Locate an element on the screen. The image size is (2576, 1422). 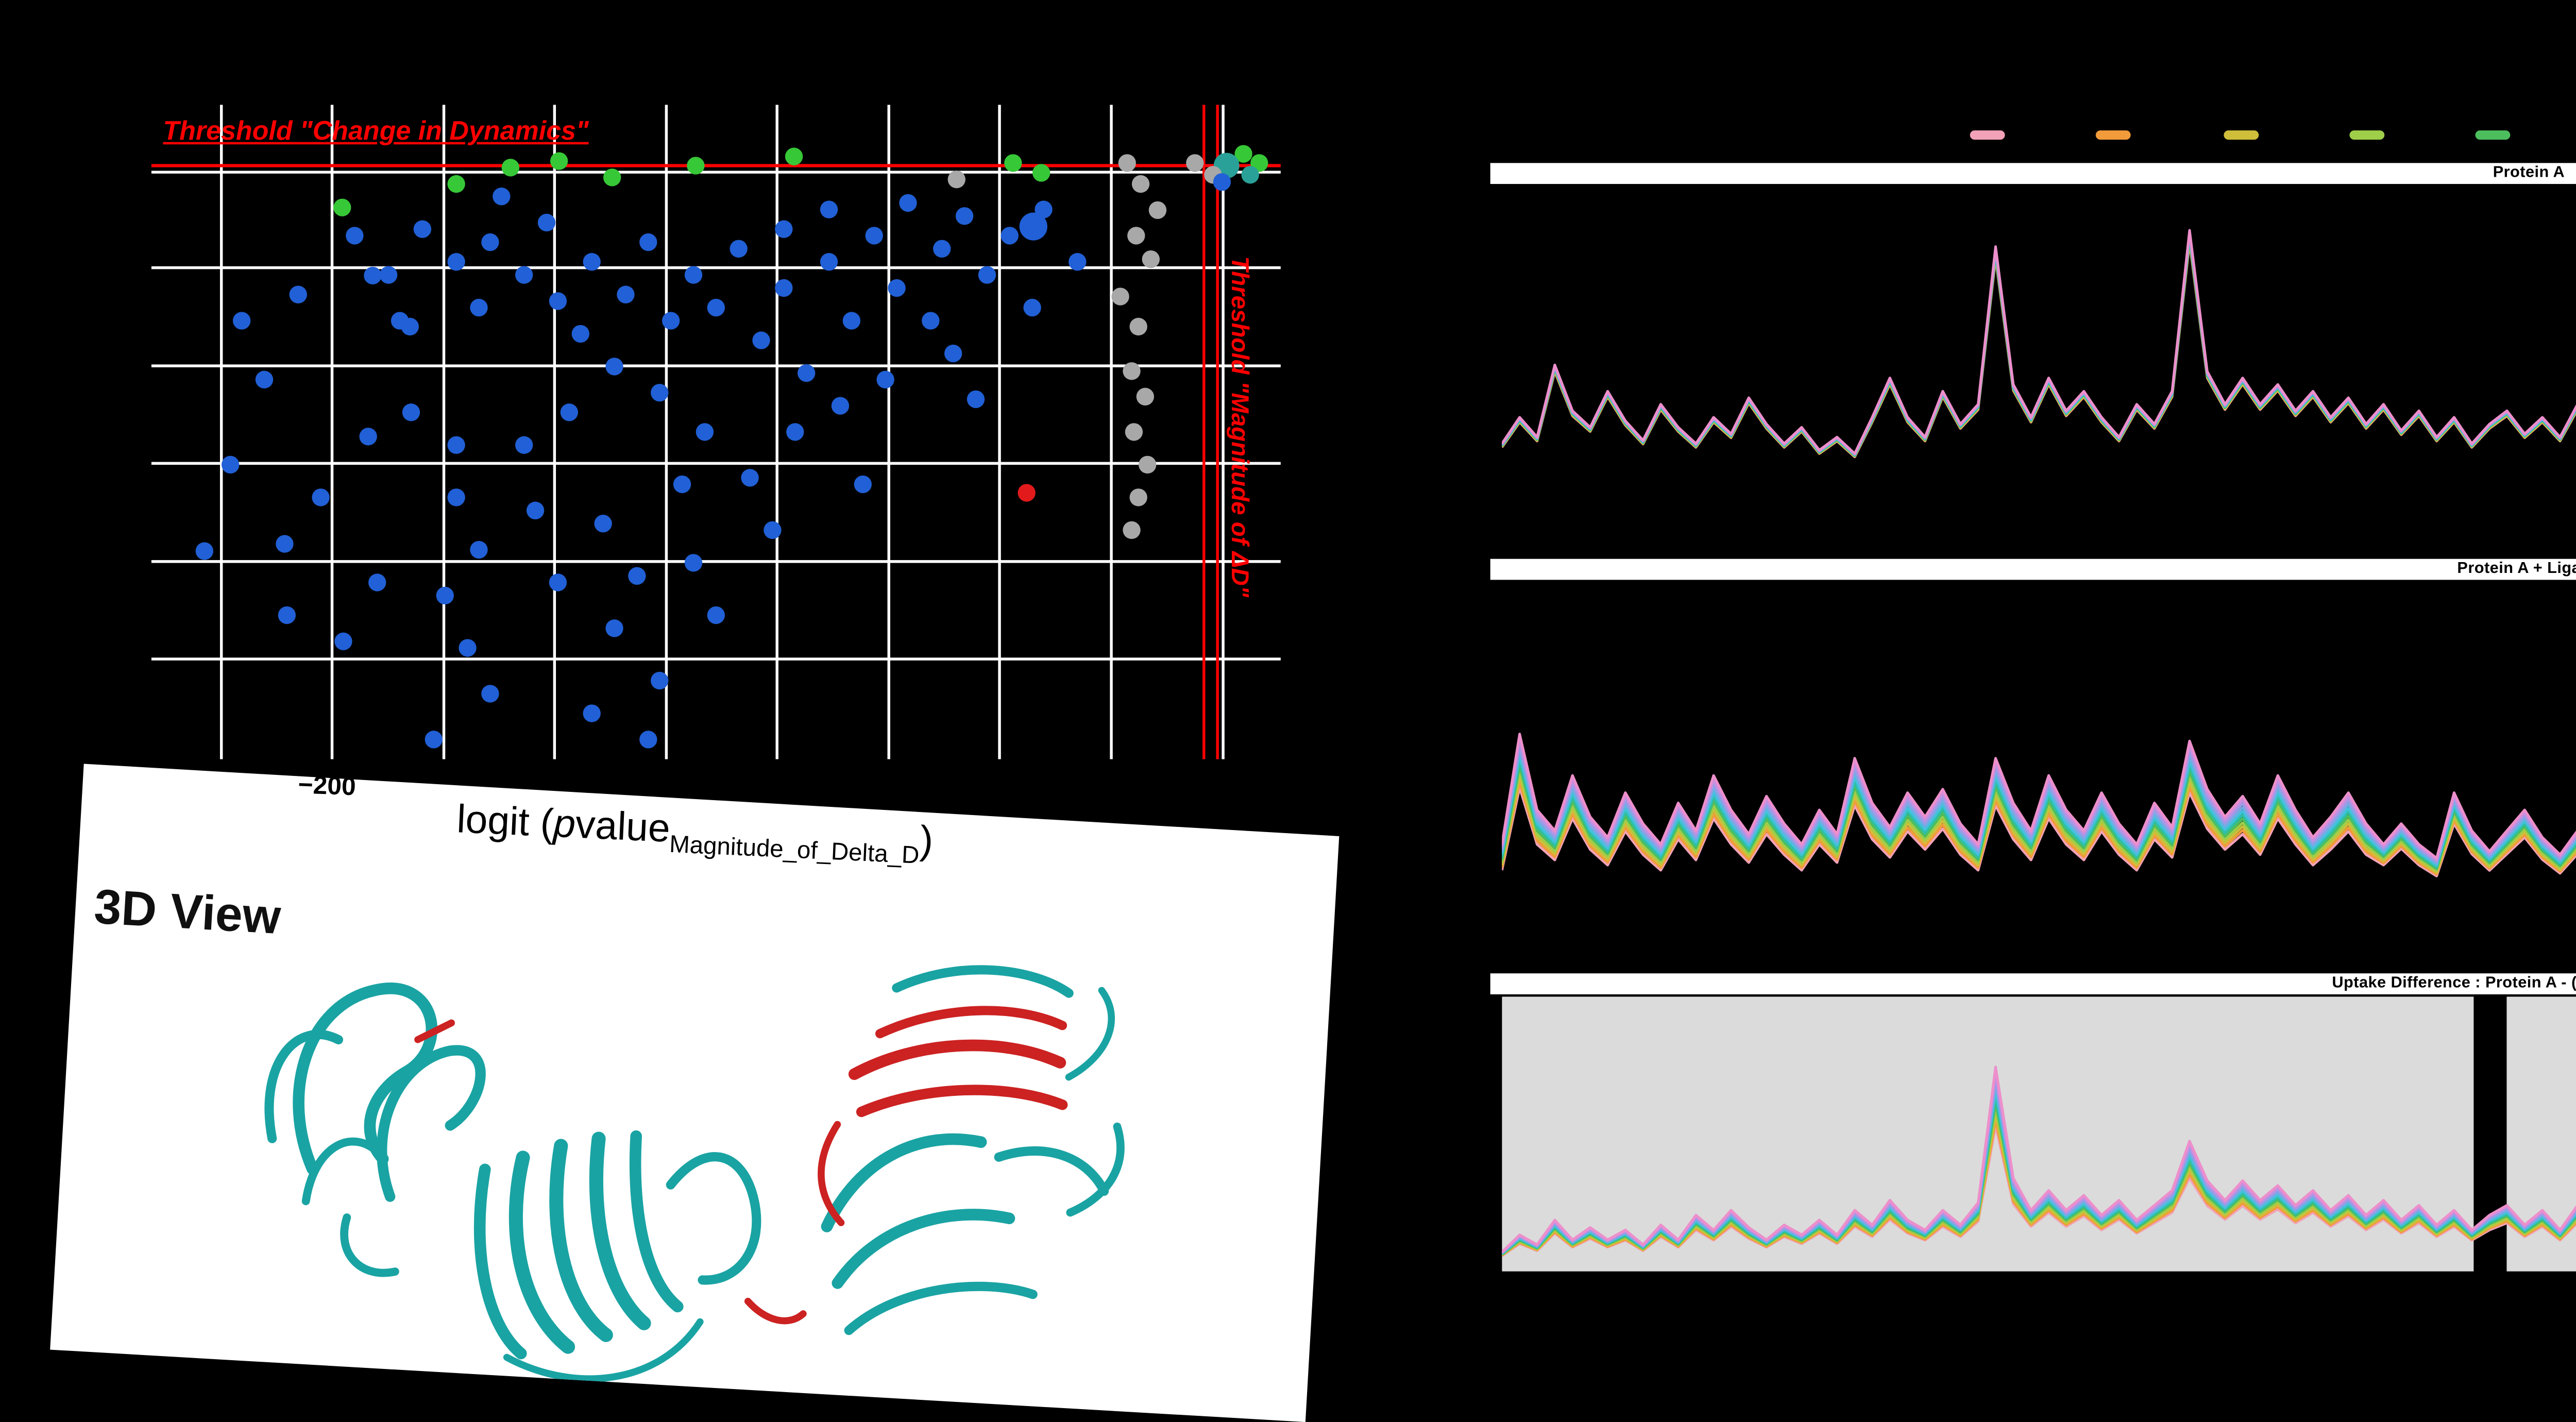
uptake-chart-protein-a is located at coordinates (2039, 365).